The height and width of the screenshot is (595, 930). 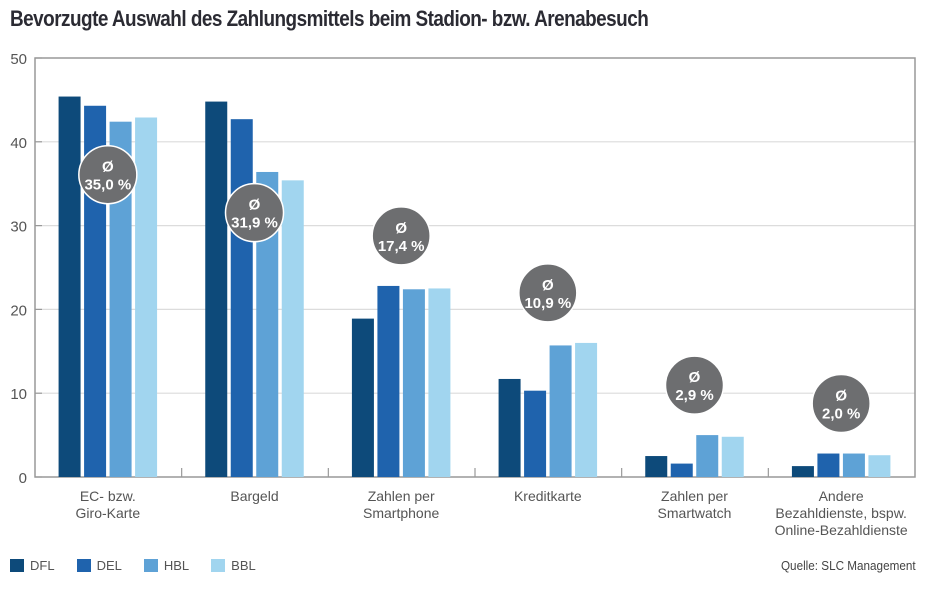 What do you see at coordinates (841, 513) in the screenshot?
I see `x-category-label: Bezahldienste, bspw.` at bounding box center [841, 513].